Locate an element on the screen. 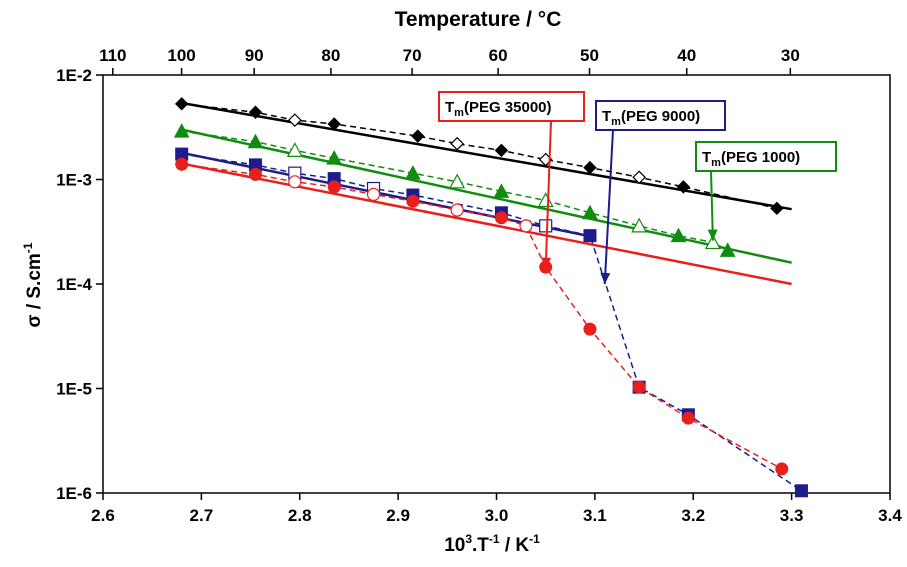 The image size is (907, 567). top-tick-label: 50 is located at coordinates (589, 55).